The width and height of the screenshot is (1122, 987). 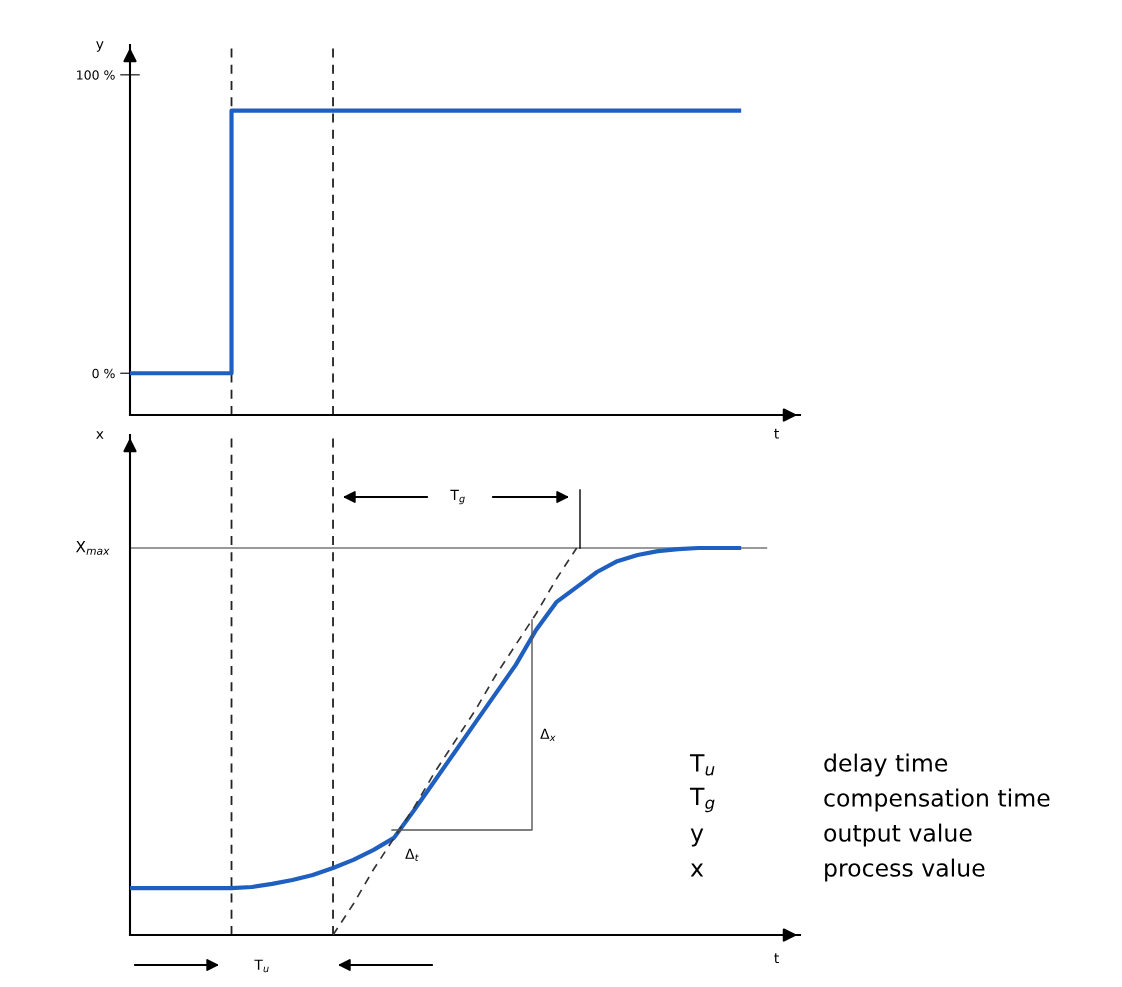 I want to click on annotation: T$_{g}$, so click(x=702, y=800).